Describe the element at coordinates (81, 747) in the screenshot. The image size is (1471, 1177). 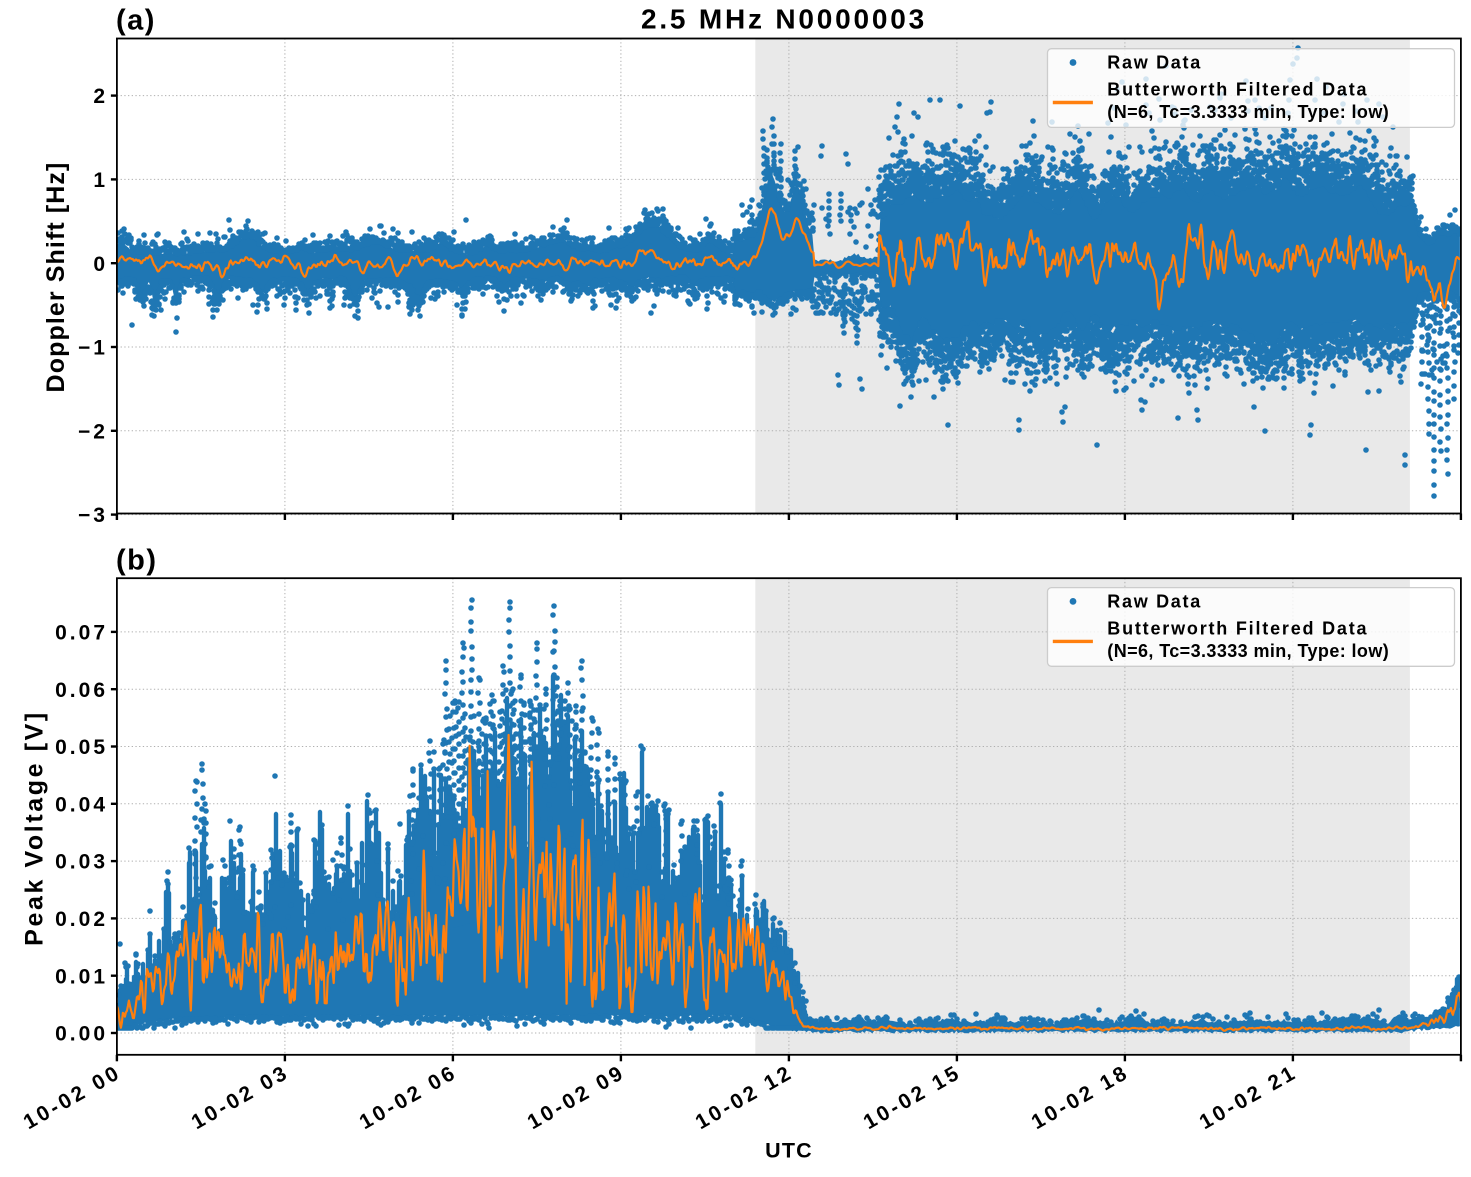
I see `svg-text: 0.05` at that location.